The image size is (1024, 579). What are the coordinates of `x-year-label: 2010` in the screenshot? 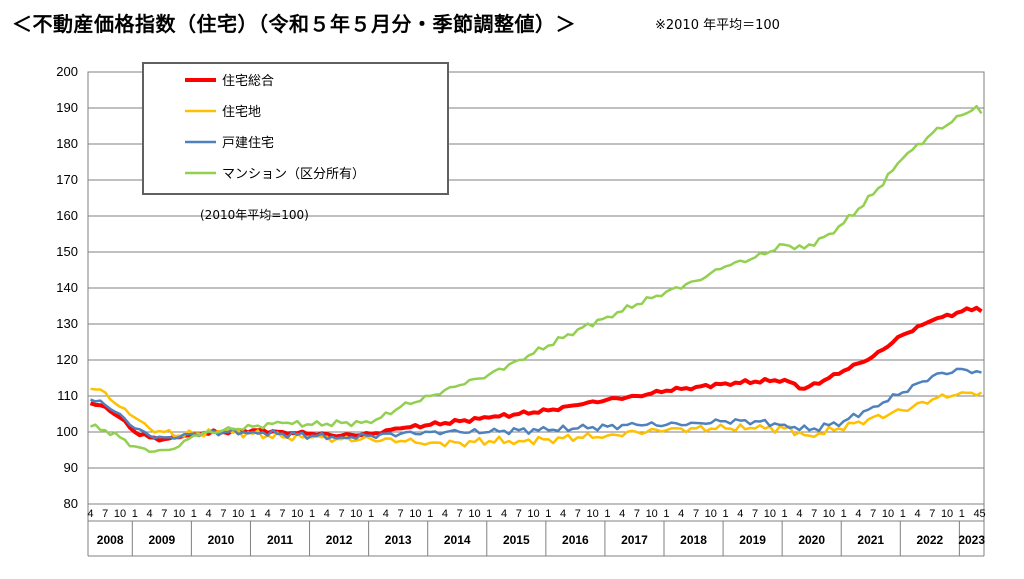 It's located at (221, 540).